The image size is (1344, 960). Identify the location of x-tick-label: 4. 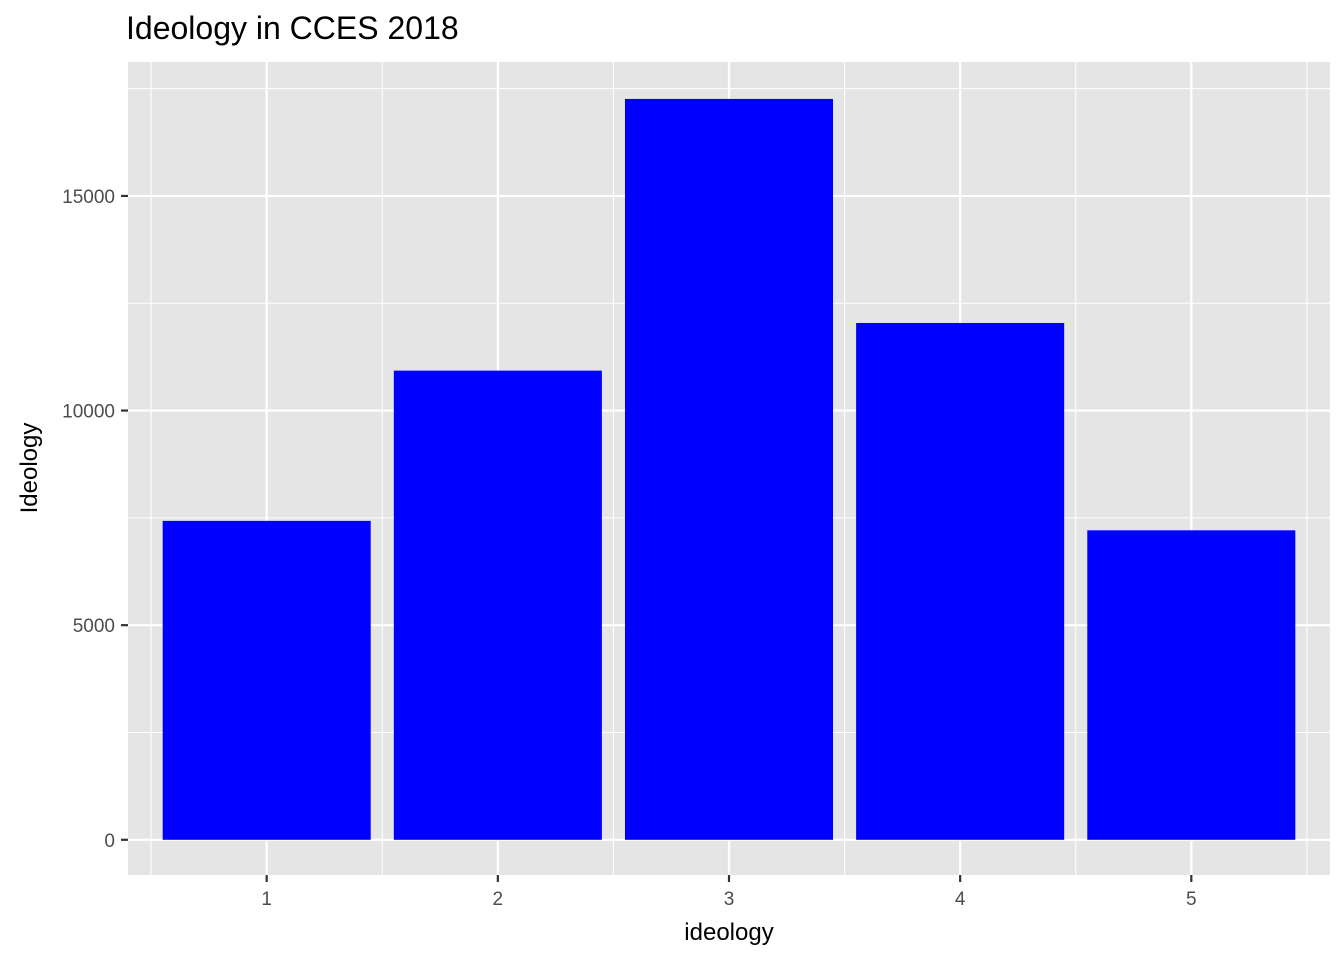
(960, 899).